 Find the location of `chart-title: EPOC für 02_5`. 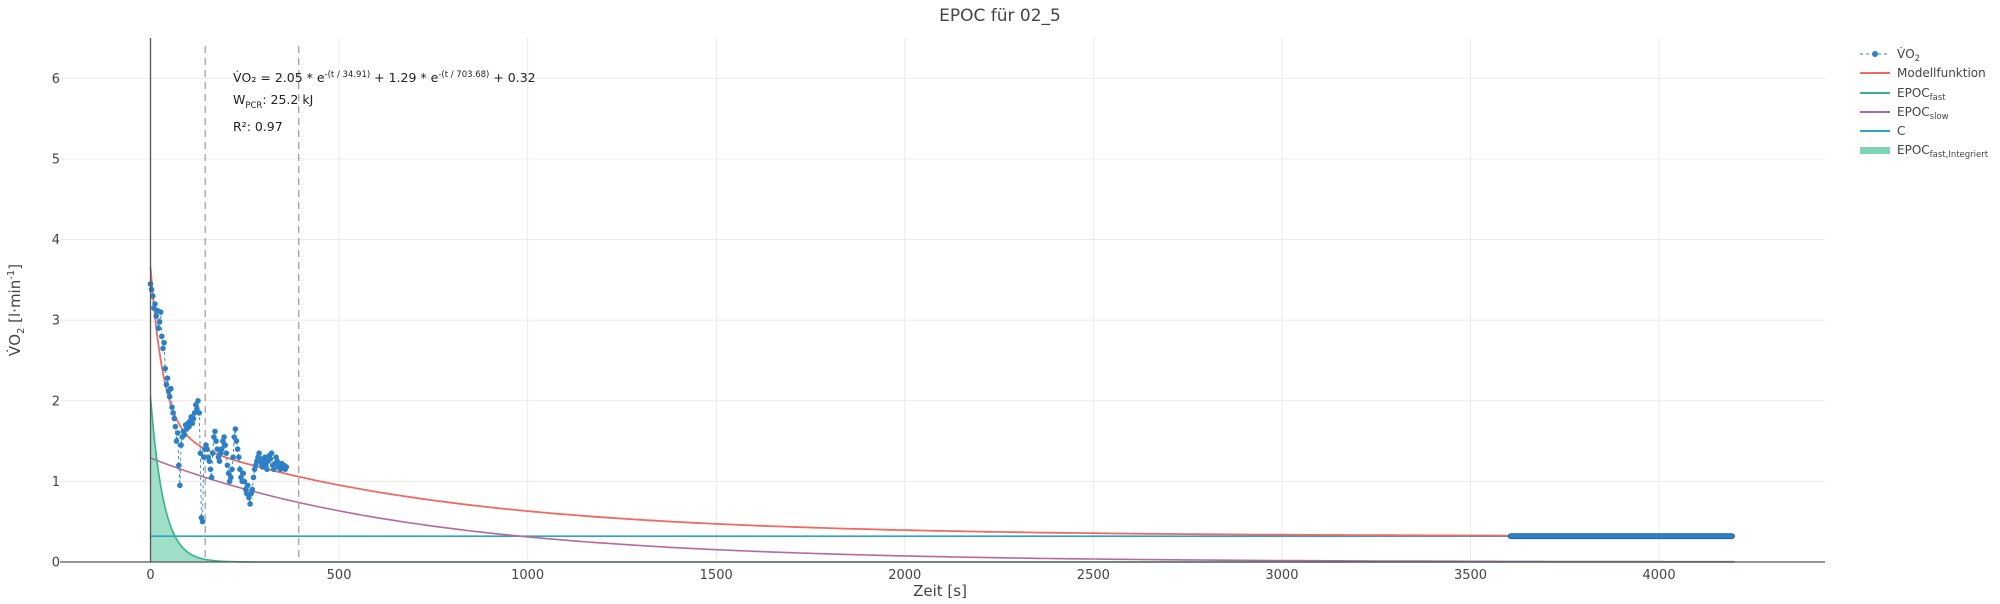

chart-title: EPOC für 02_5 is located at coordinates (1000, 16).